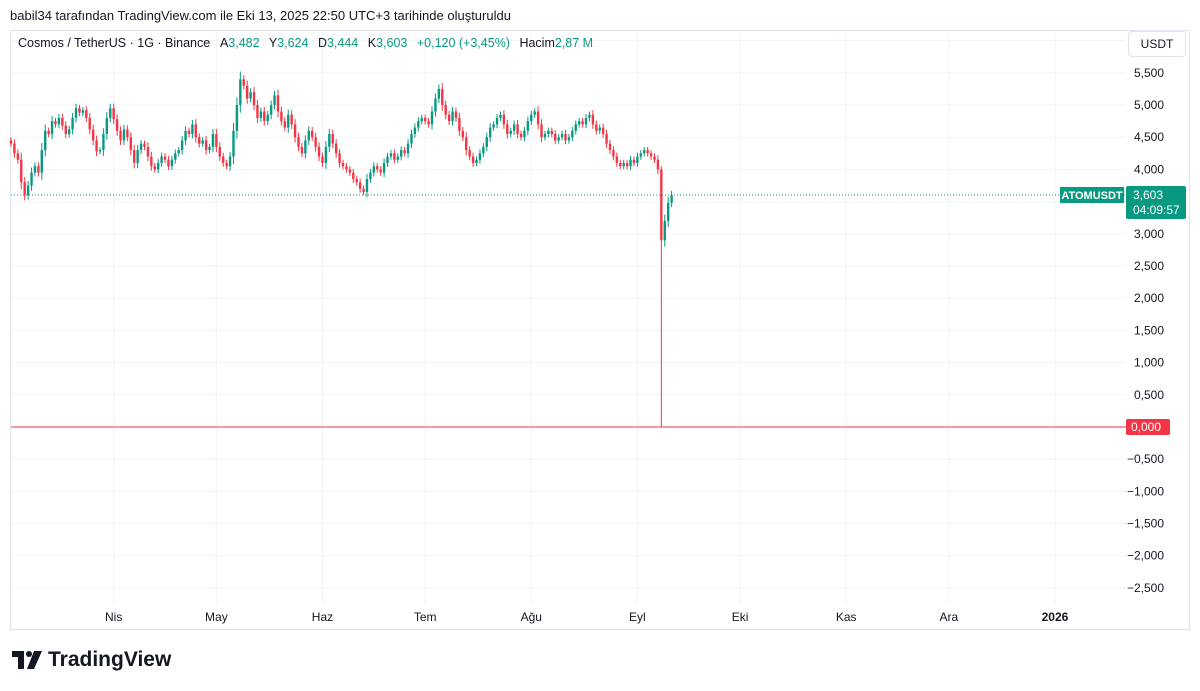  What do you see at coordinates (392, 43) in the screenshot?
I see `close-value: 3,603` at bounding box center [392, 43].